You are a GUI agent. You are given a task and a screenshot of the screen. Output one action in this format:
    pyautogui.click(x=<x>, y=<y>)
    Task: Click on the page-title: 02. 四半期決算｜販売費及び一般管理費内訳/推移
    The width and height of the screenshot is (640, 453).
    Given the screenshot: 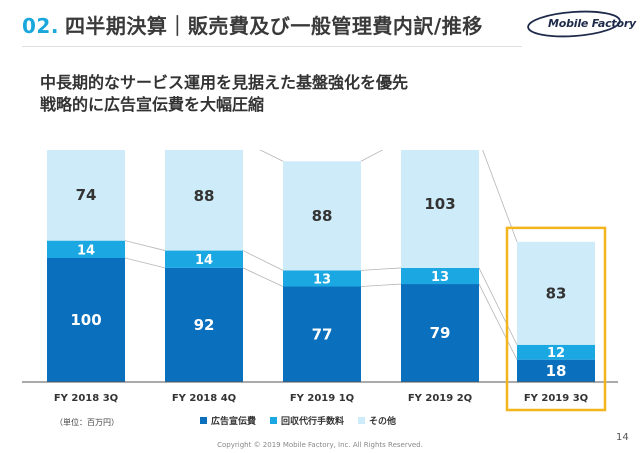 What is the action you would take?
    pyautogui.click(x=252, y=24)
    